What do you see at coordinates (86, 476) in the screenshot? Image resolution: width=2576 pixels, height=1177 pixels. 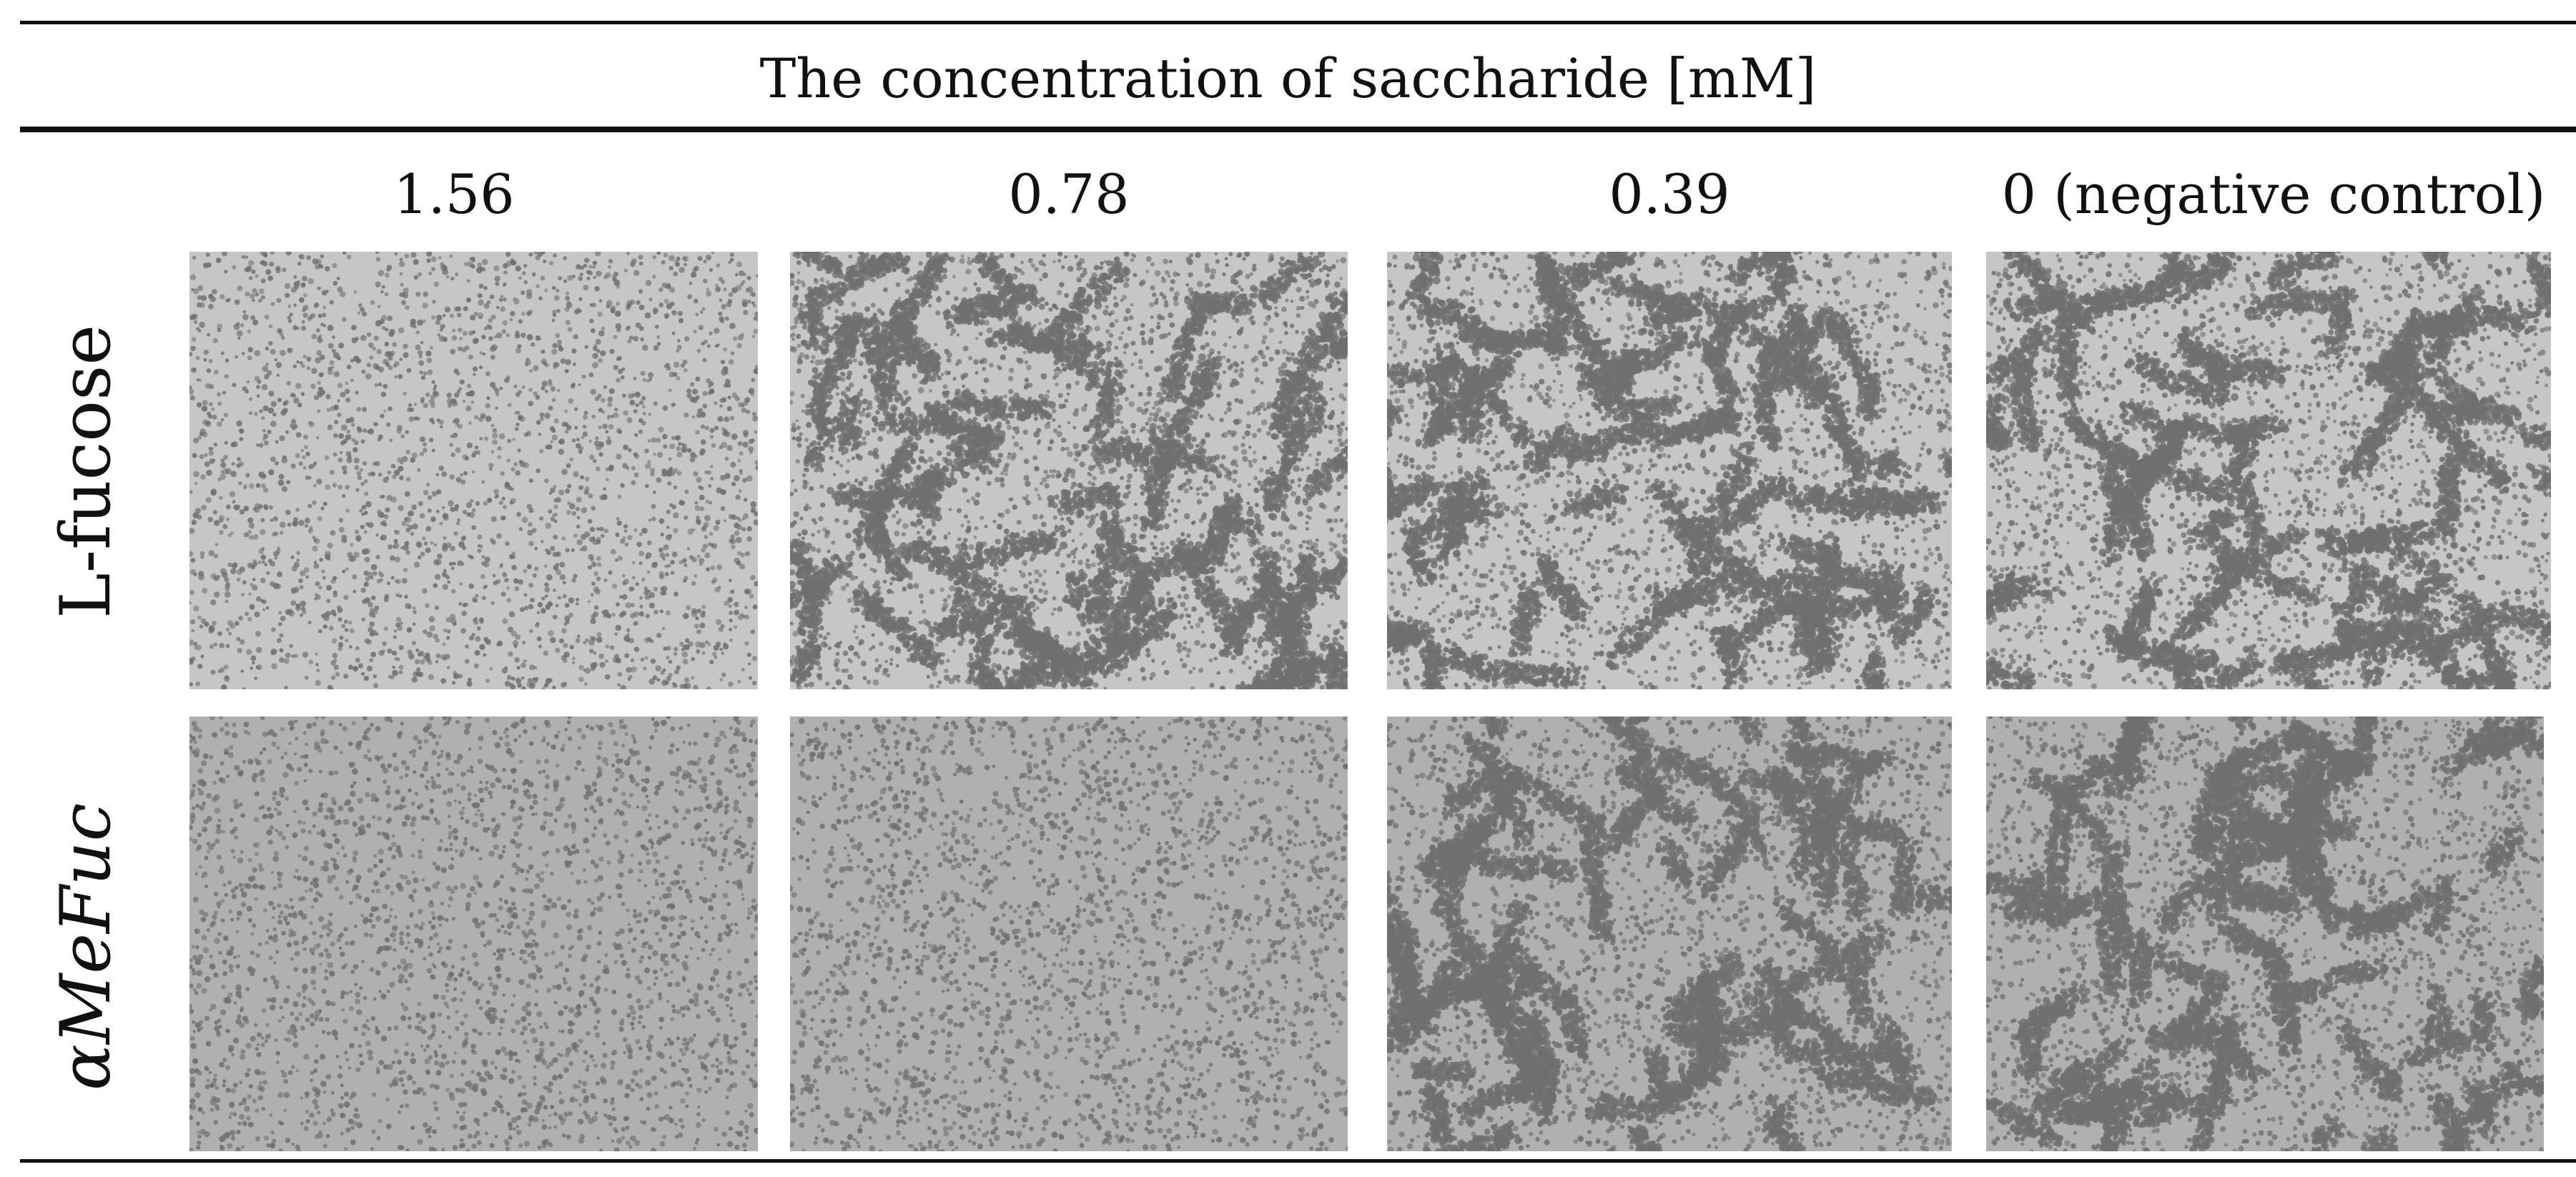 I see `row-label-l-fucose: L-fucose` at bounding box center [86, 476].